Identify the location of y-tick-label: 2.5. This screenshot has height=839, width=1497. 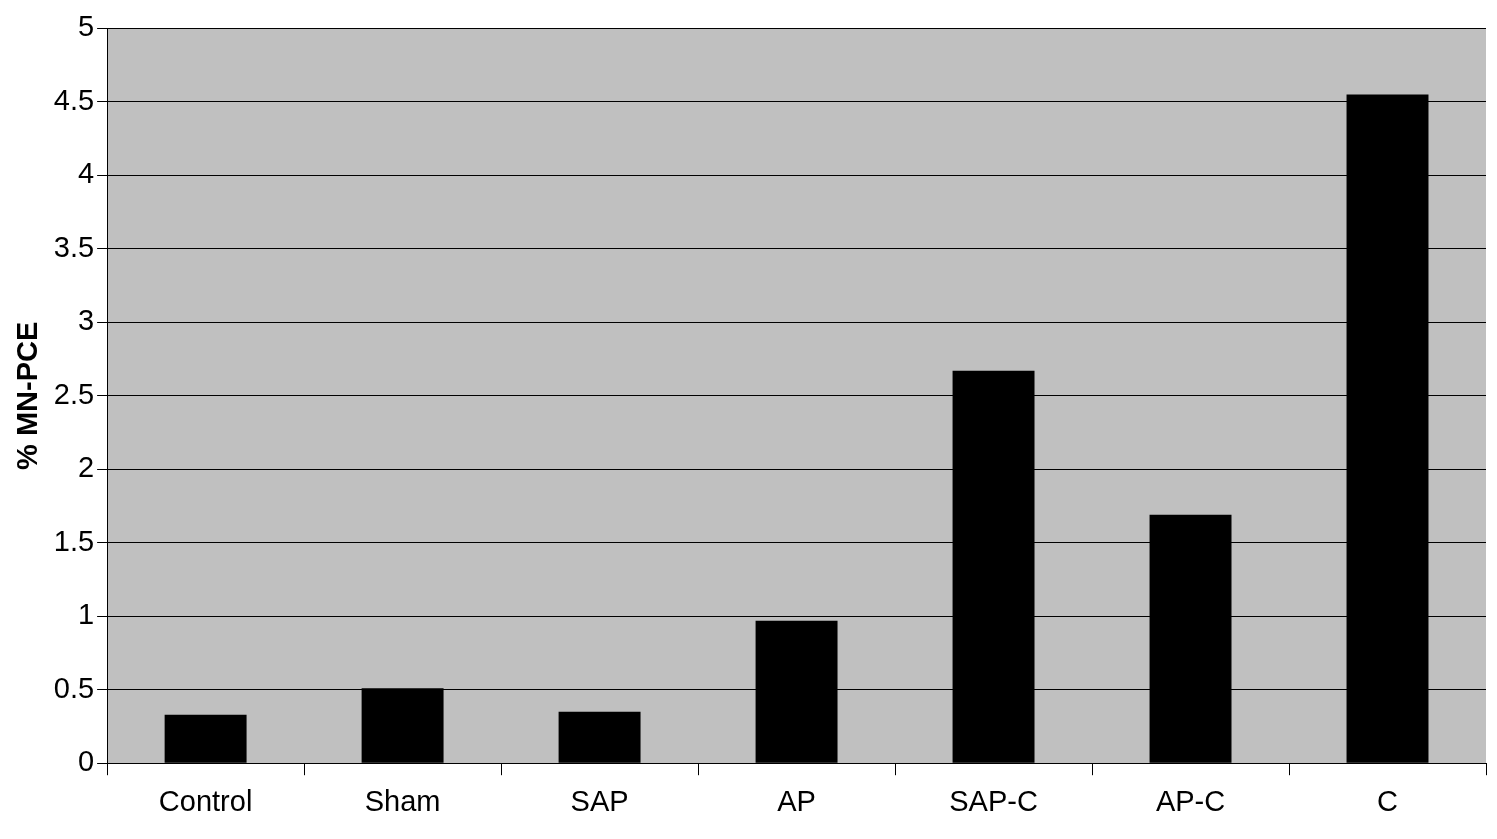
(74, 393).